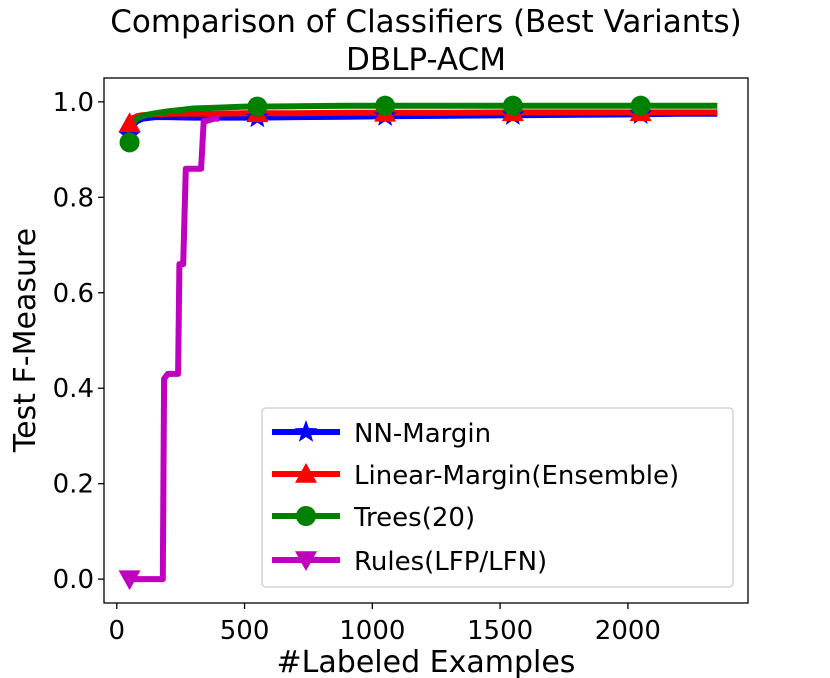 Image resolution: width=830 pixels, height=678 pixels. I want to click on x-tick-label-4: 2000, so click(628, 631).